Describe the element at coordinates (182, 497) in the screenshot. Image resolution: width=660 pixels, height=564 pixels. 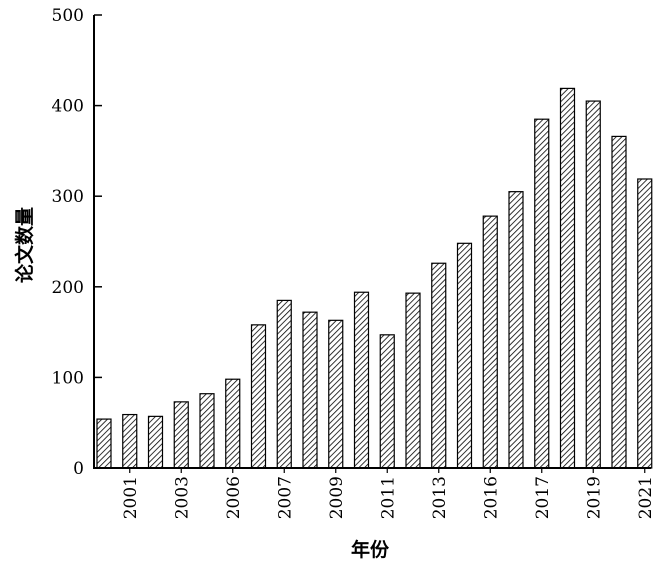
I see `x-tick-label-2003: 2003` at that location.